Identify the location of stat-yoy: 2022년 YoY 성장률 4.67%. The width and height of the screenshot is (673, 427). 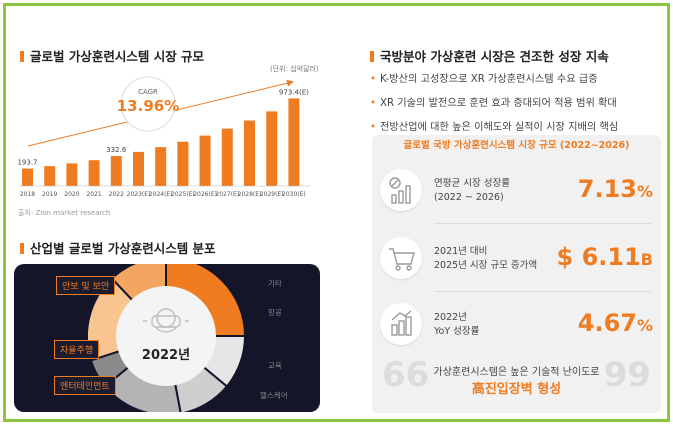
(516, 325).